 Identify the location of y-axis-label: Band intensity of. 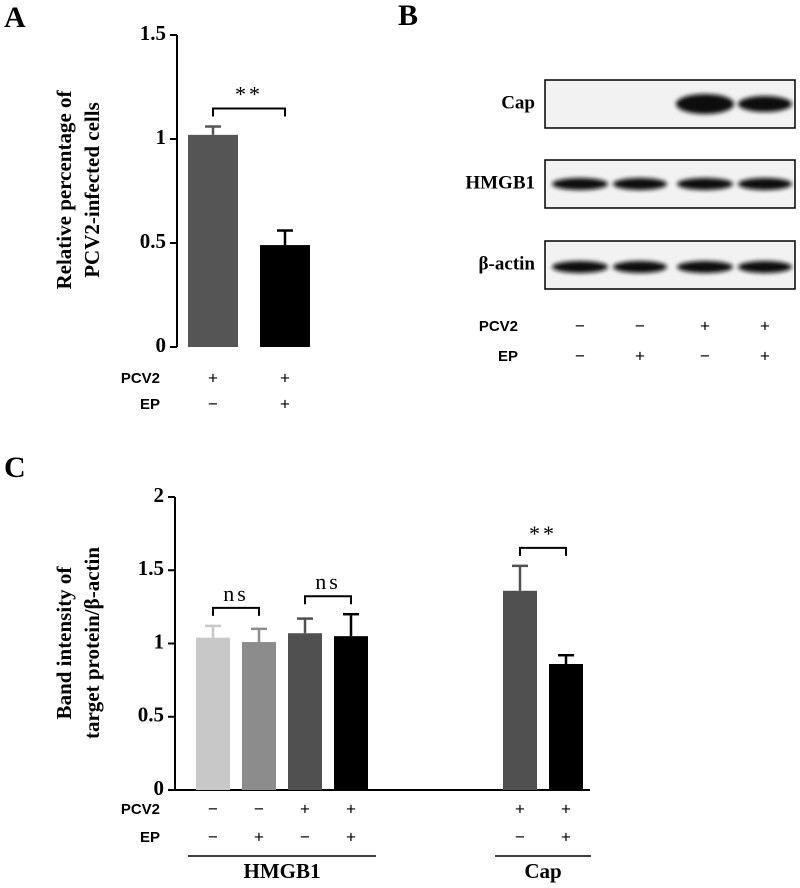
(64, 643).